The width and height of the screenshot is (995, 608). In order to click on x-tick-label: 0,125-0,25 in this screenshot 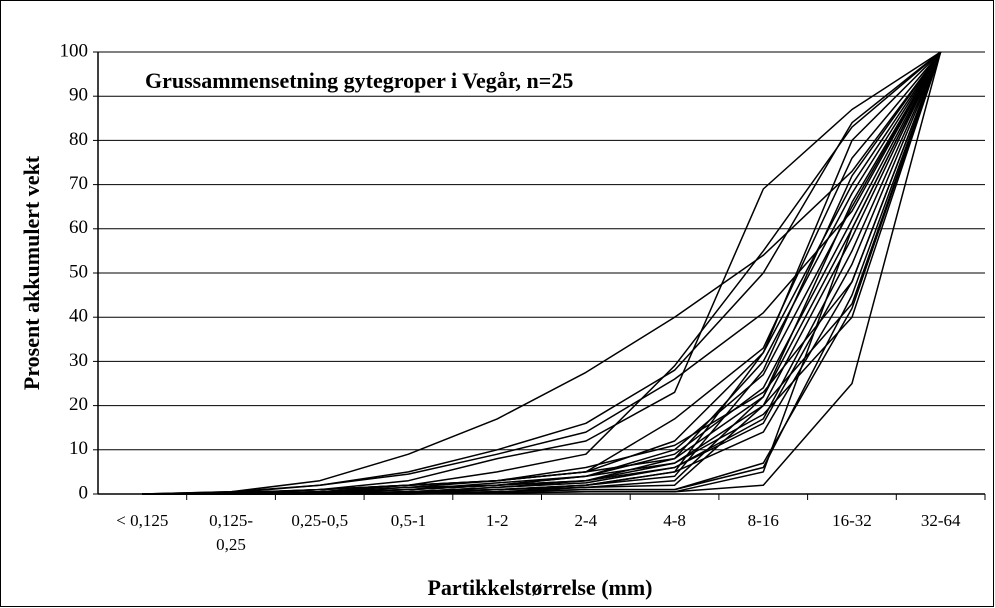, I will do `click(231, 532)`.